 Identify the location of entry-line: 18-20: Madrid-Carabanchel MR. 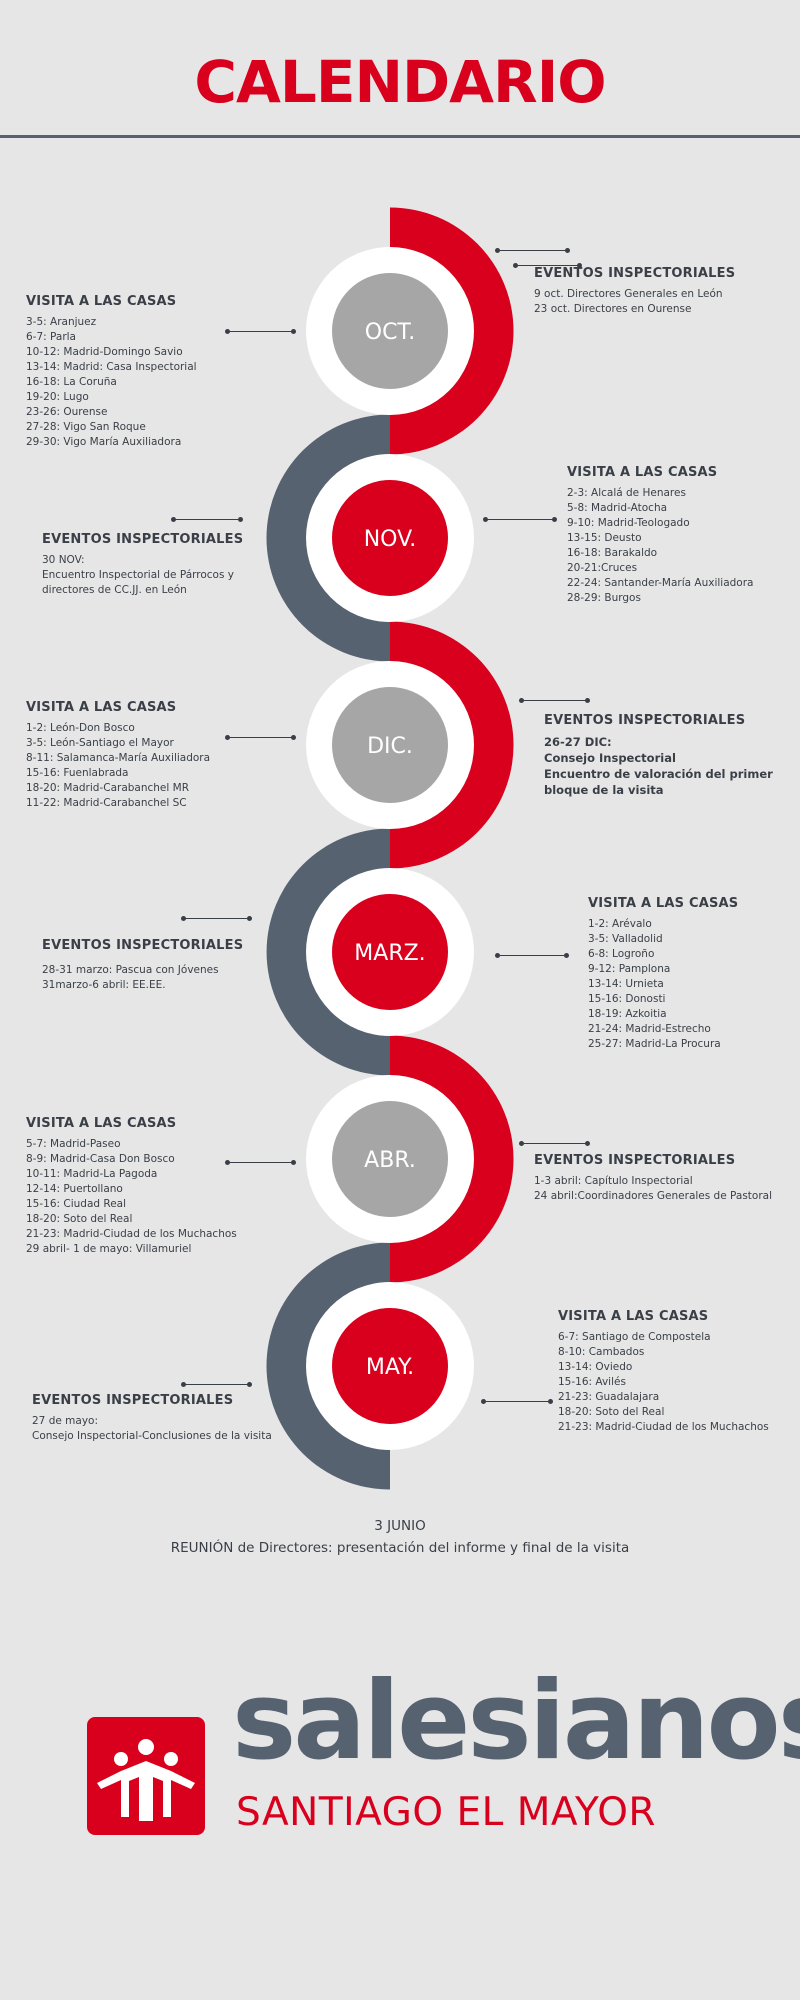
(108, 788).